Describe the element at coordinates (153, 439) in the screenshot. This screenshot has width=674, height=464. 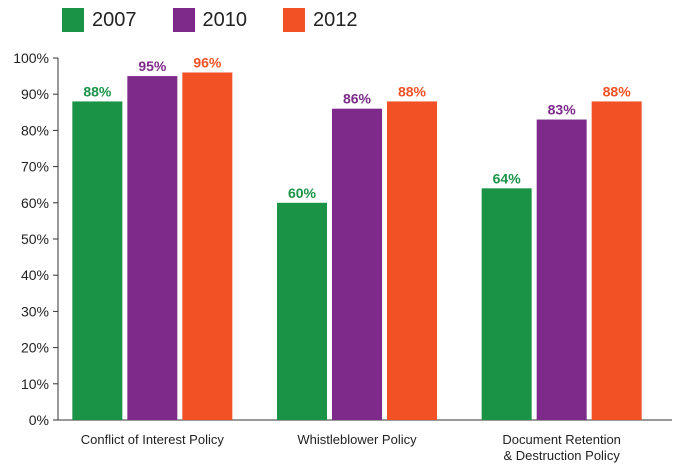
I see `x-tick-label: Conflict of Interest Policy` at that location.